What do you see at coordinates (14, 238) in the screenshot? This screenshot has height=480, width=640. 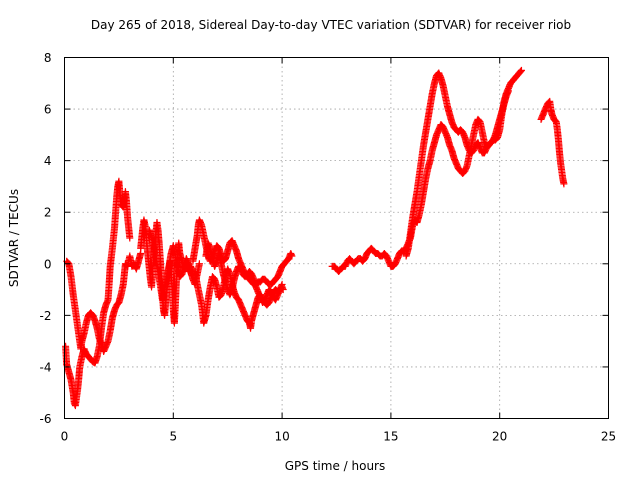 I see `y-axis-label: SDTVAR / TECUs` at bounding box center [14, 238].